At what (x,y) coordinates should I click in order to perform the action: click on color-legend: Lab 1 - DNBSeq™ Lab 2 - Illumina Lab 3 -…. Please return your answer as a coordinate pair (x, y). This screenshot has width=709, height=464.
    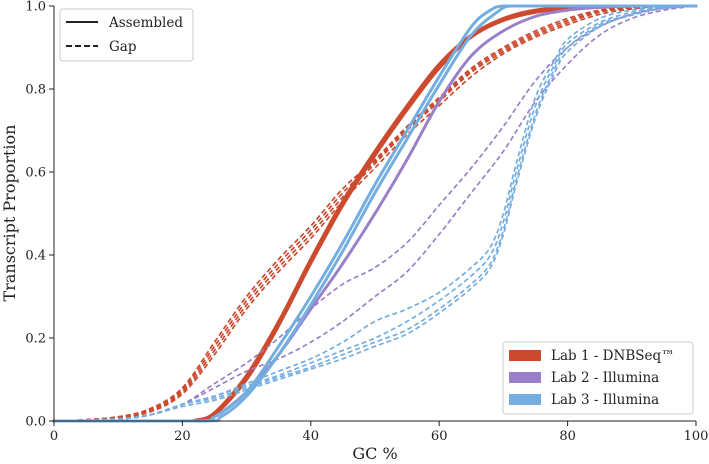
    Looking at the image, I should click on (598, 378).